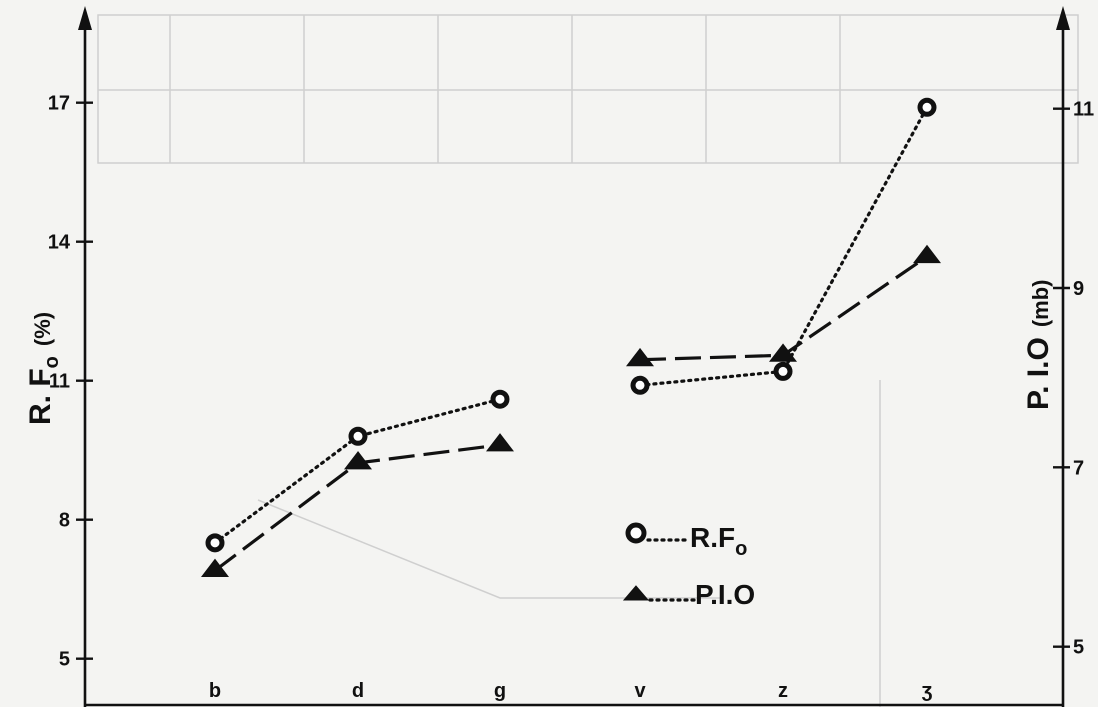 The image size is (1098, 707). Describe the element at coordinates (64, 521) in the screenshot. I see `left-tick-label: 8` at that location.